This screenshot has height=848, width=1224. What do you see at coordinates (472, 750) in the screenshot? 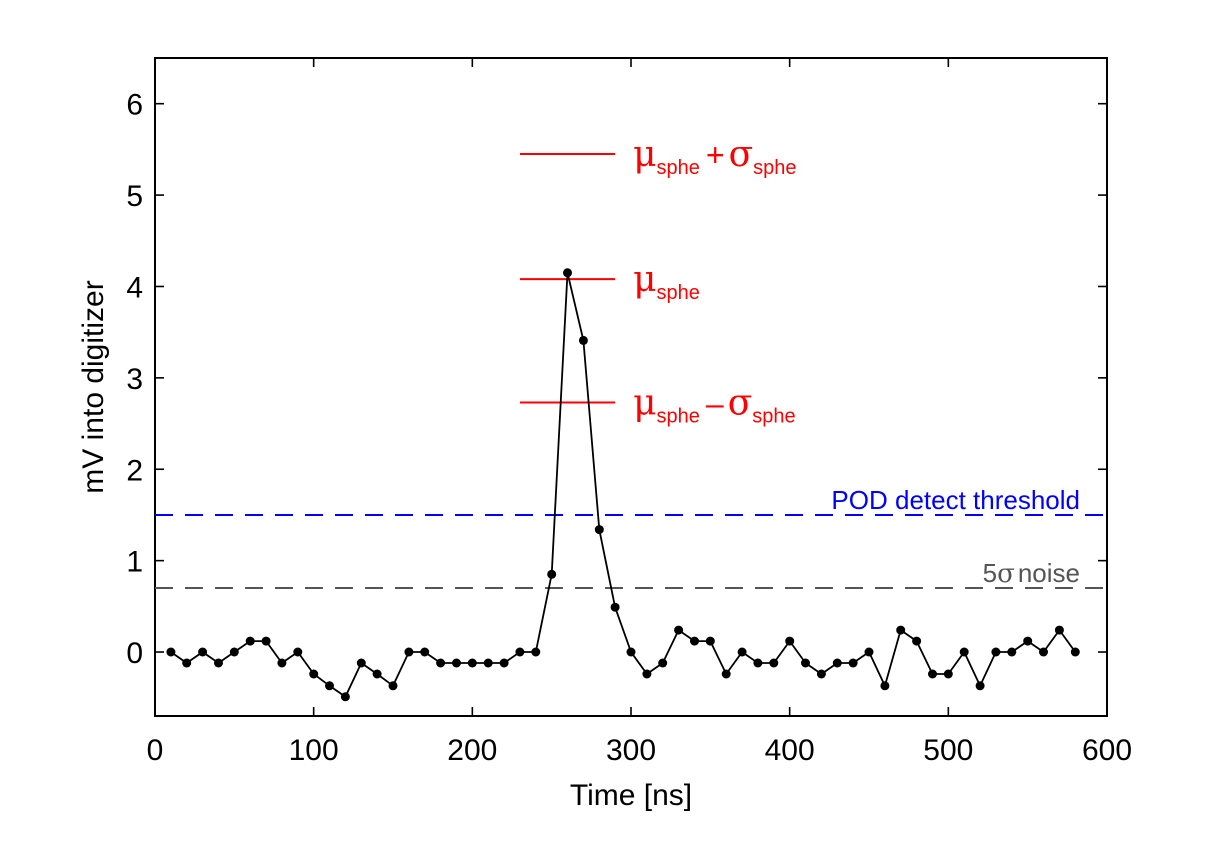
I see `x-tick-label: 200` at bounding box center [472, 750].